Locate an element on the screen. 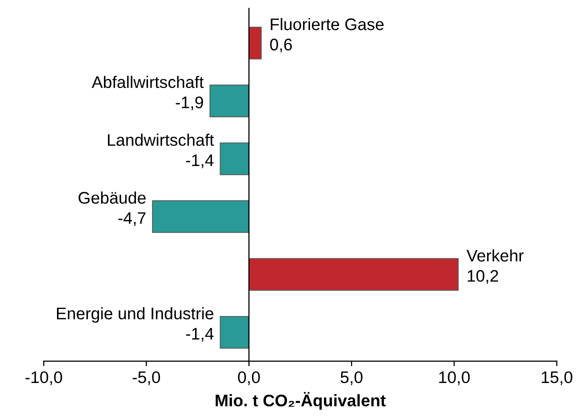  y-tick-label: Gebäude is located at coordinates (112, 197).